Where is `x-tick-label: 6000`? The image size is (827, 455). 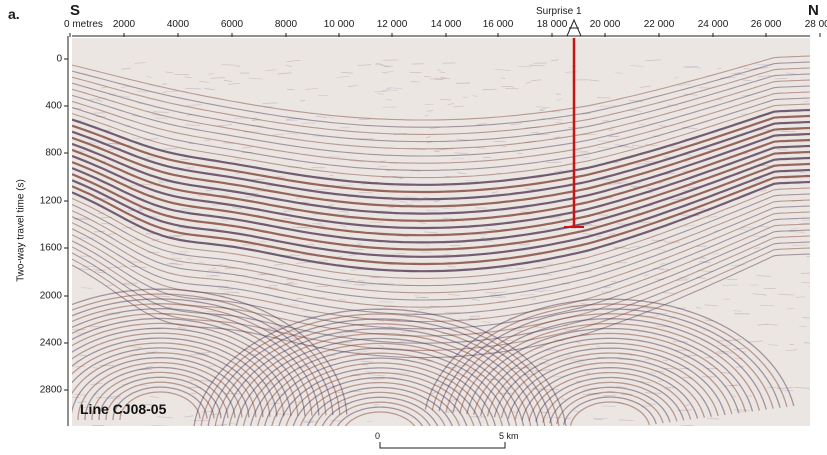 x-tick-label: 6000 is located at coordinates (232, 24).